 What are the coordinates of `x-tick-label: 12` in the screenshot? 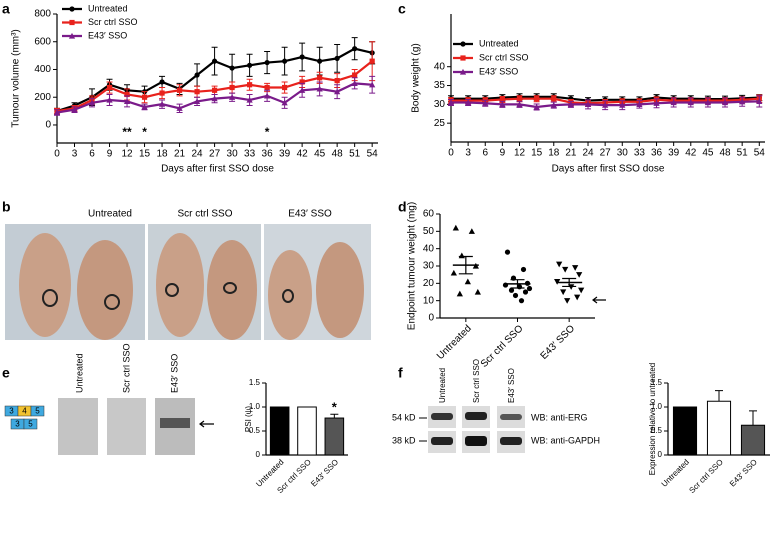 It's located at (127, 154).